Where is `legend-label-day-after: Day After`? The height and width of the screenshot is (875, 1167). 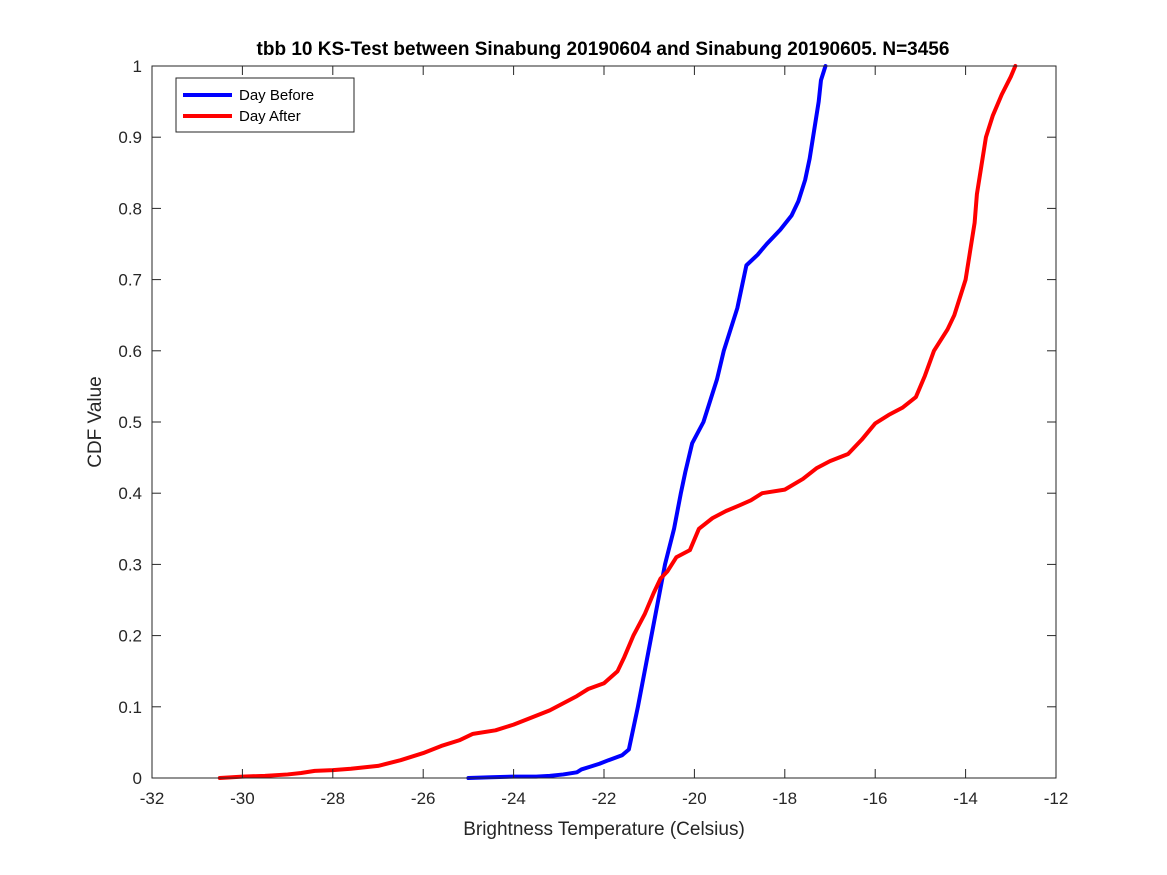
legend-label-day-after: Day After is located at coordinates (270, 116).